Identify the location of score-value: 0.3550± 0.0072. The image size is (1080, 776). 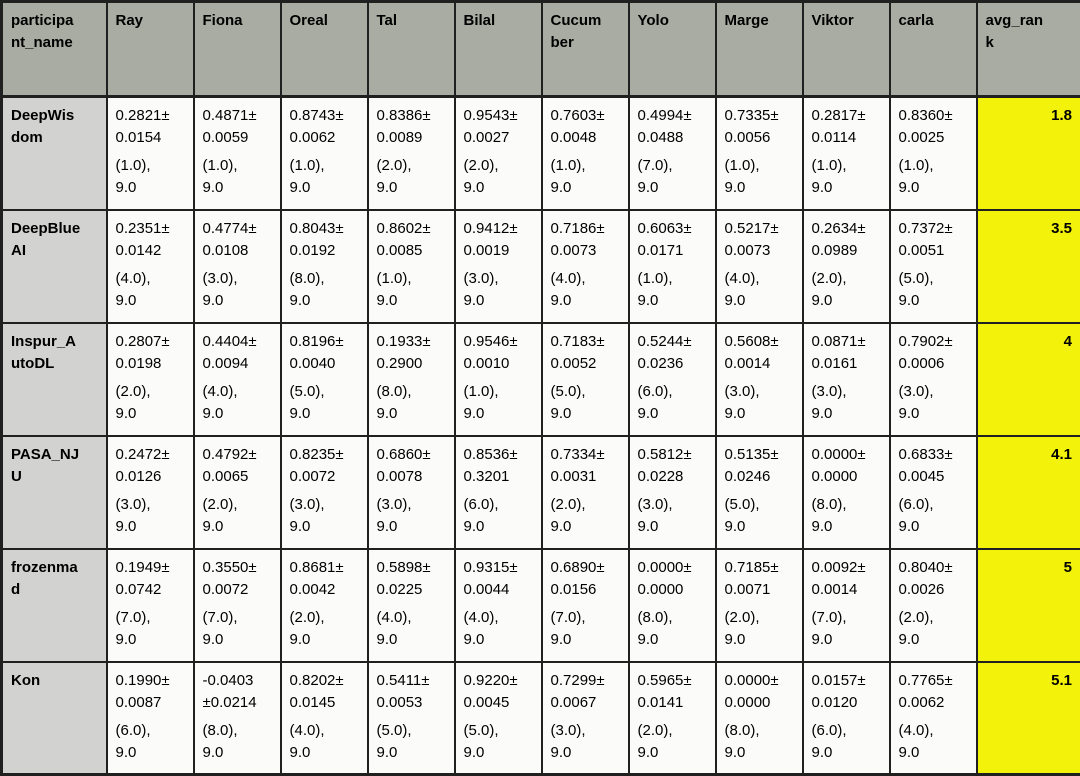
(237, 579).